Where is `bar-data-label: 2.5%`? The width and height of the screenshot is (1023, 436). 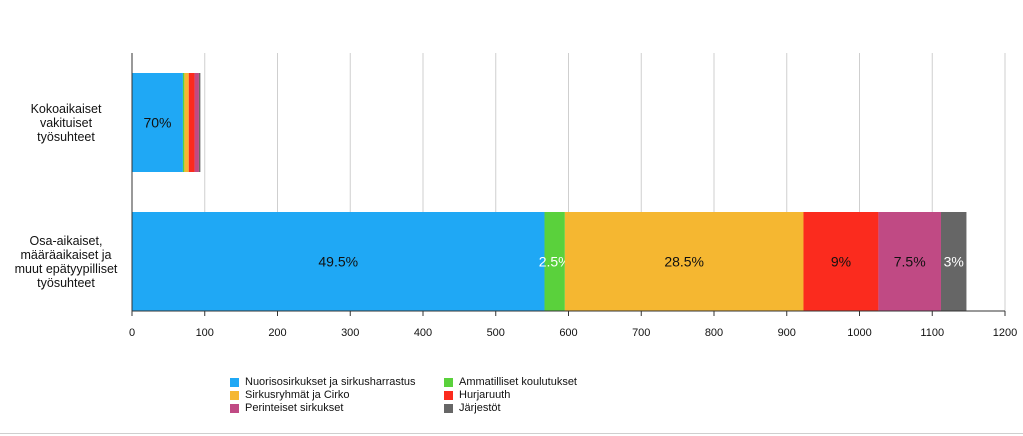
bar-data-label: 2.5% is located at coordinates (555, 262).